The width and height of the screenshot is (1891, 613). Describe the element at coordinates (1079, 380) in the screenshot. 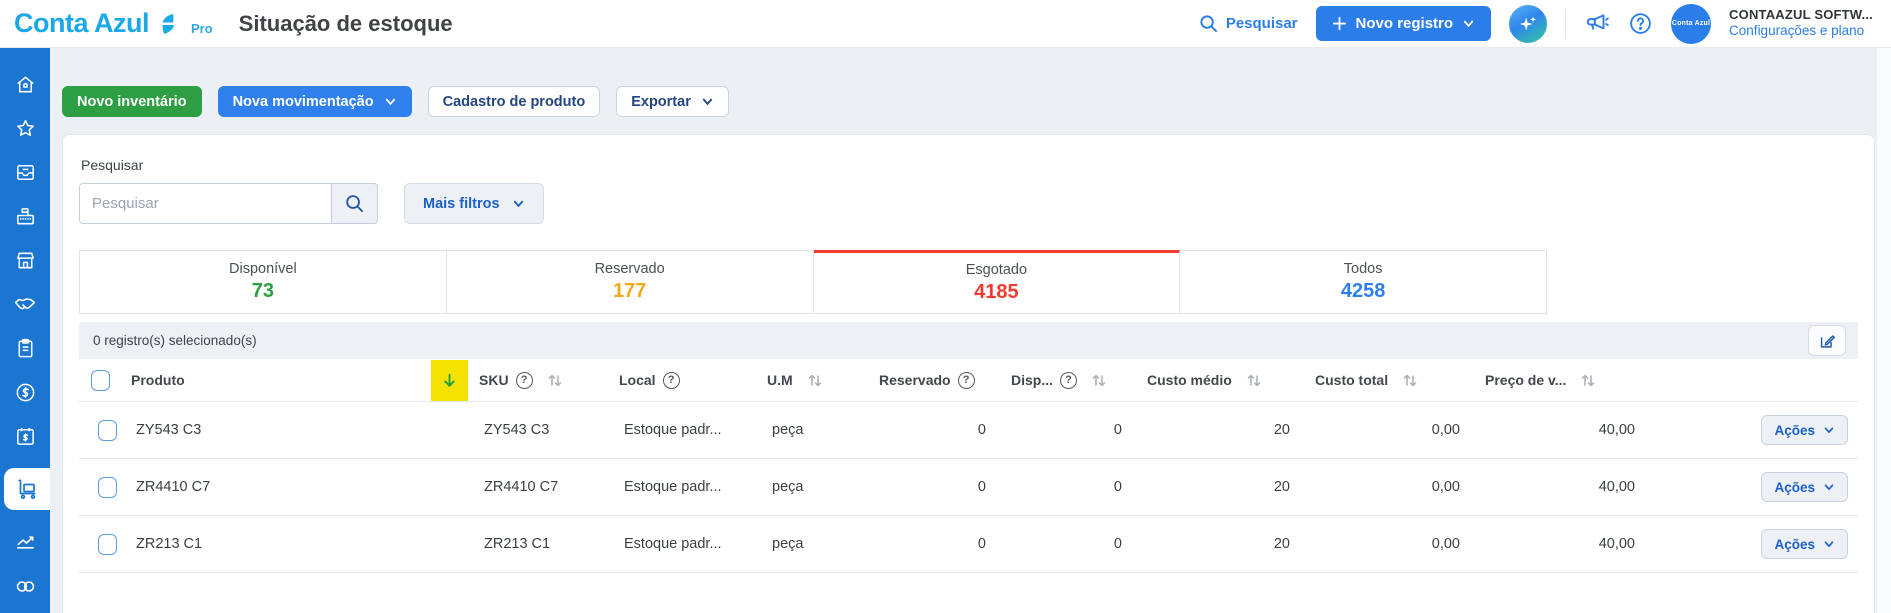

I see `column-header-disponivel: Disp... ?` at that location.